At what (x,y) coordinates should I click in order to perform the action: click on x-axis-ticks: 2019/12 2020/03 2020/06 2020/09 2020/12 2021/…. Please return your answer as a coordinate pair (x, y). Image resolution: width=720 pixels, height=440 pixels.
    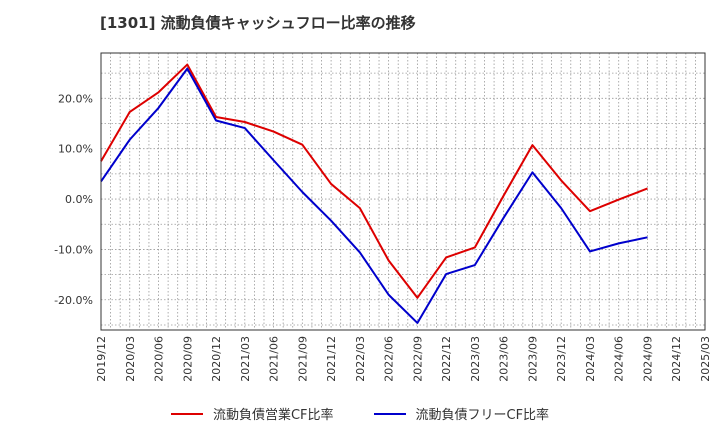
    Looking at the image, I should click on (403, 359).